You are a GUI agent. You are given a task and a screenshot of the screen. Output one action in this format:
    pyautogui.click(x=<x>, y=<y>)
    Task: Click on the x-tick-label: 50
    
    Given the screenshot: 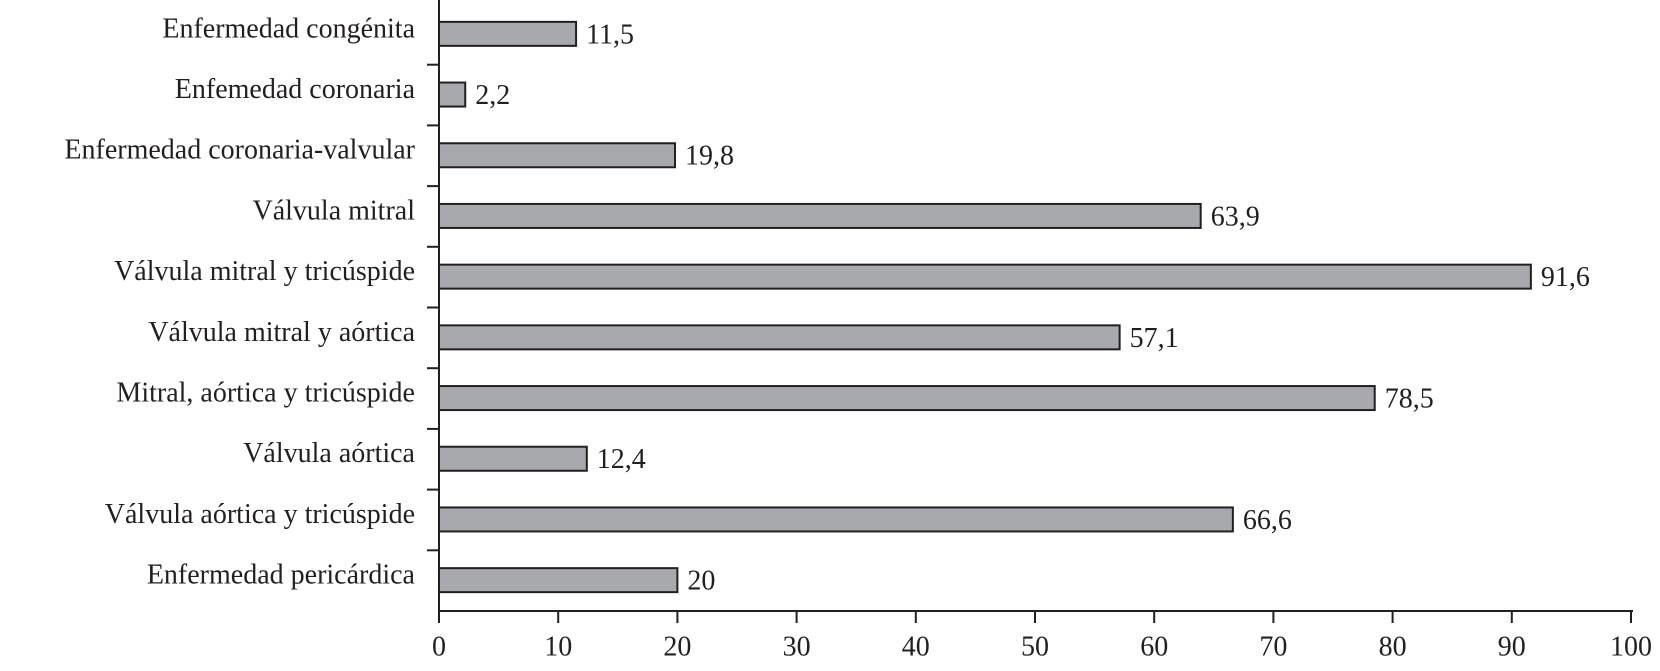 What is the action you would take?
    pyautogui.click(x=1035, y=646)
    